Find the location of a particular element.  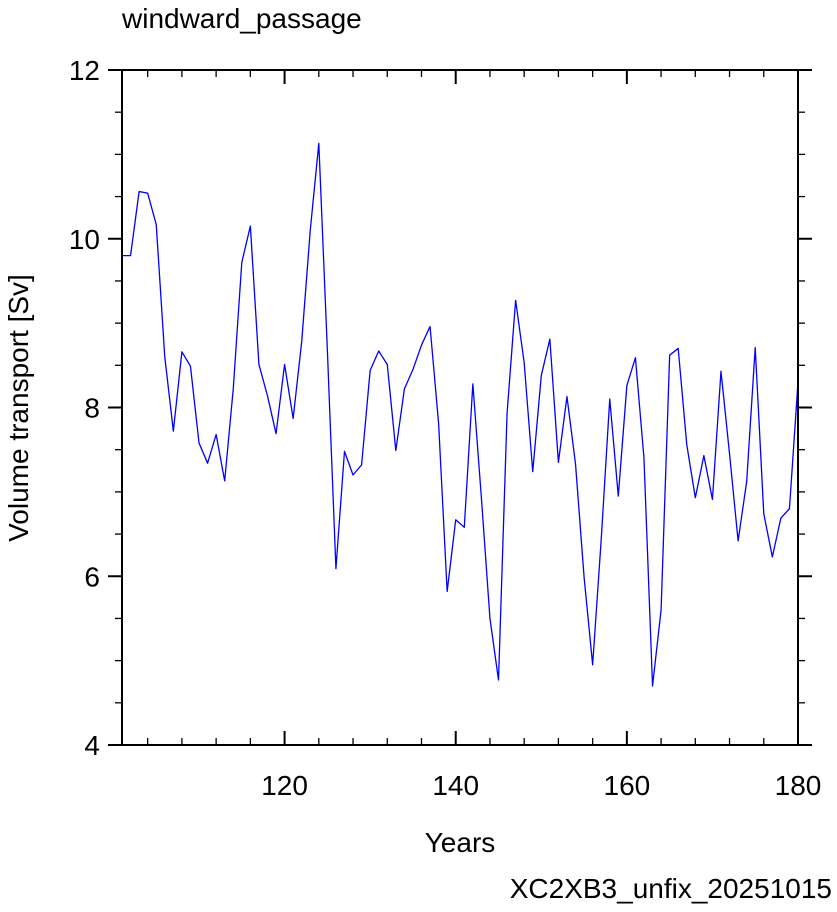

x-tick-label: 180 is located at coordinates (798, 785).